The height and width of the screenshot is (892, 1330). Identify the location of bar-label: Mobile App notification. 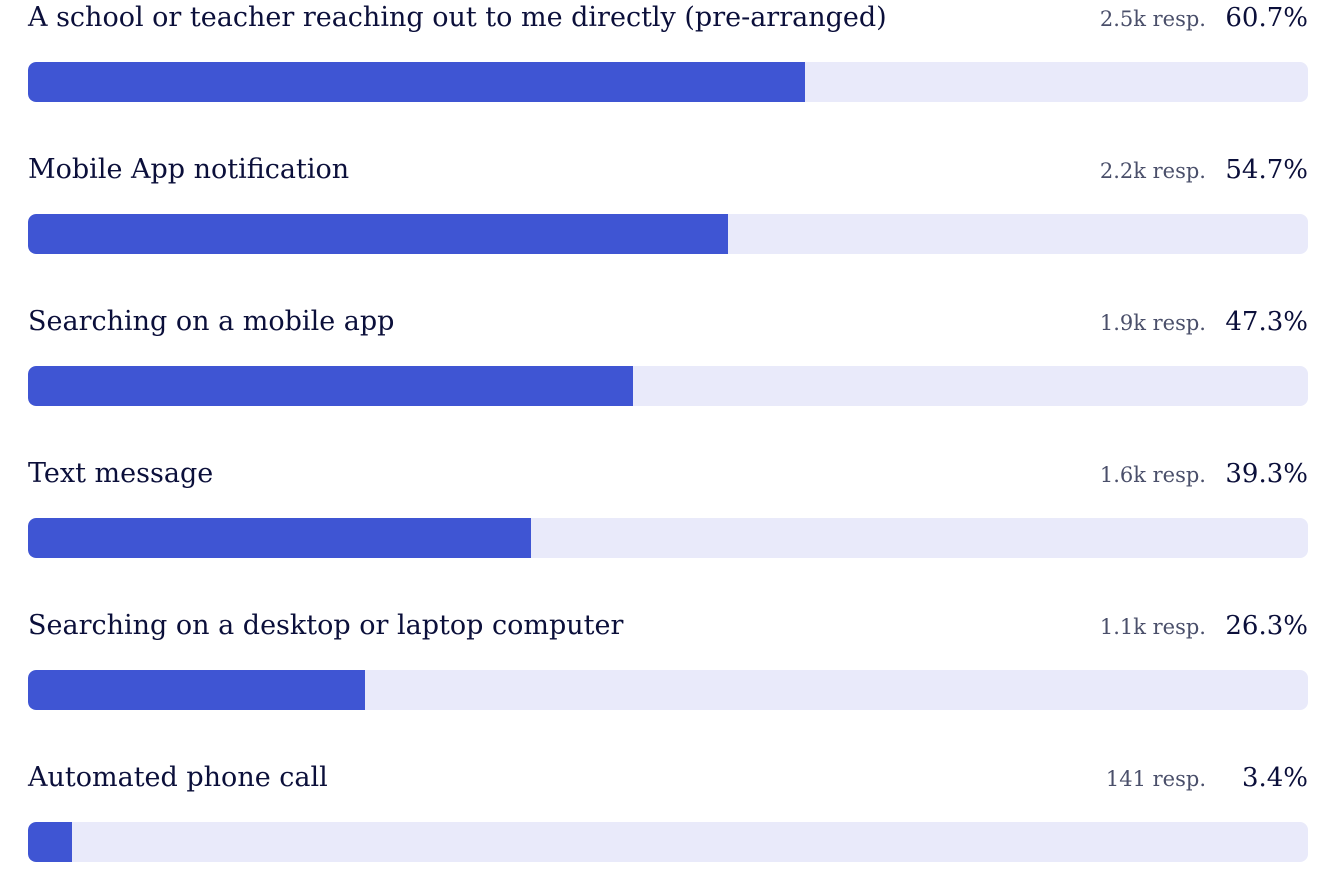
(189, 169).